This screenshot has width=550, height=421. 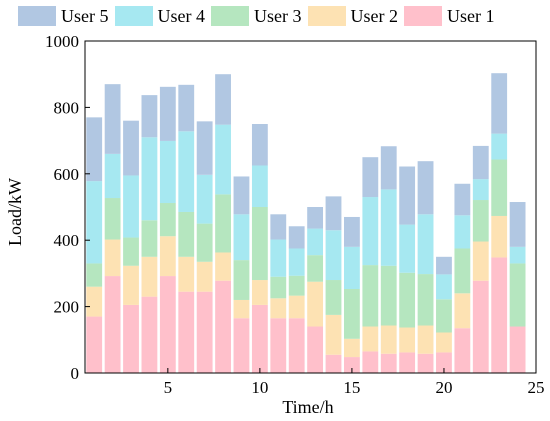 What do you see at coordinates (388, 227) in the screenshot?
I see `bar-user-4-t17` at bounding box center [388, 227].